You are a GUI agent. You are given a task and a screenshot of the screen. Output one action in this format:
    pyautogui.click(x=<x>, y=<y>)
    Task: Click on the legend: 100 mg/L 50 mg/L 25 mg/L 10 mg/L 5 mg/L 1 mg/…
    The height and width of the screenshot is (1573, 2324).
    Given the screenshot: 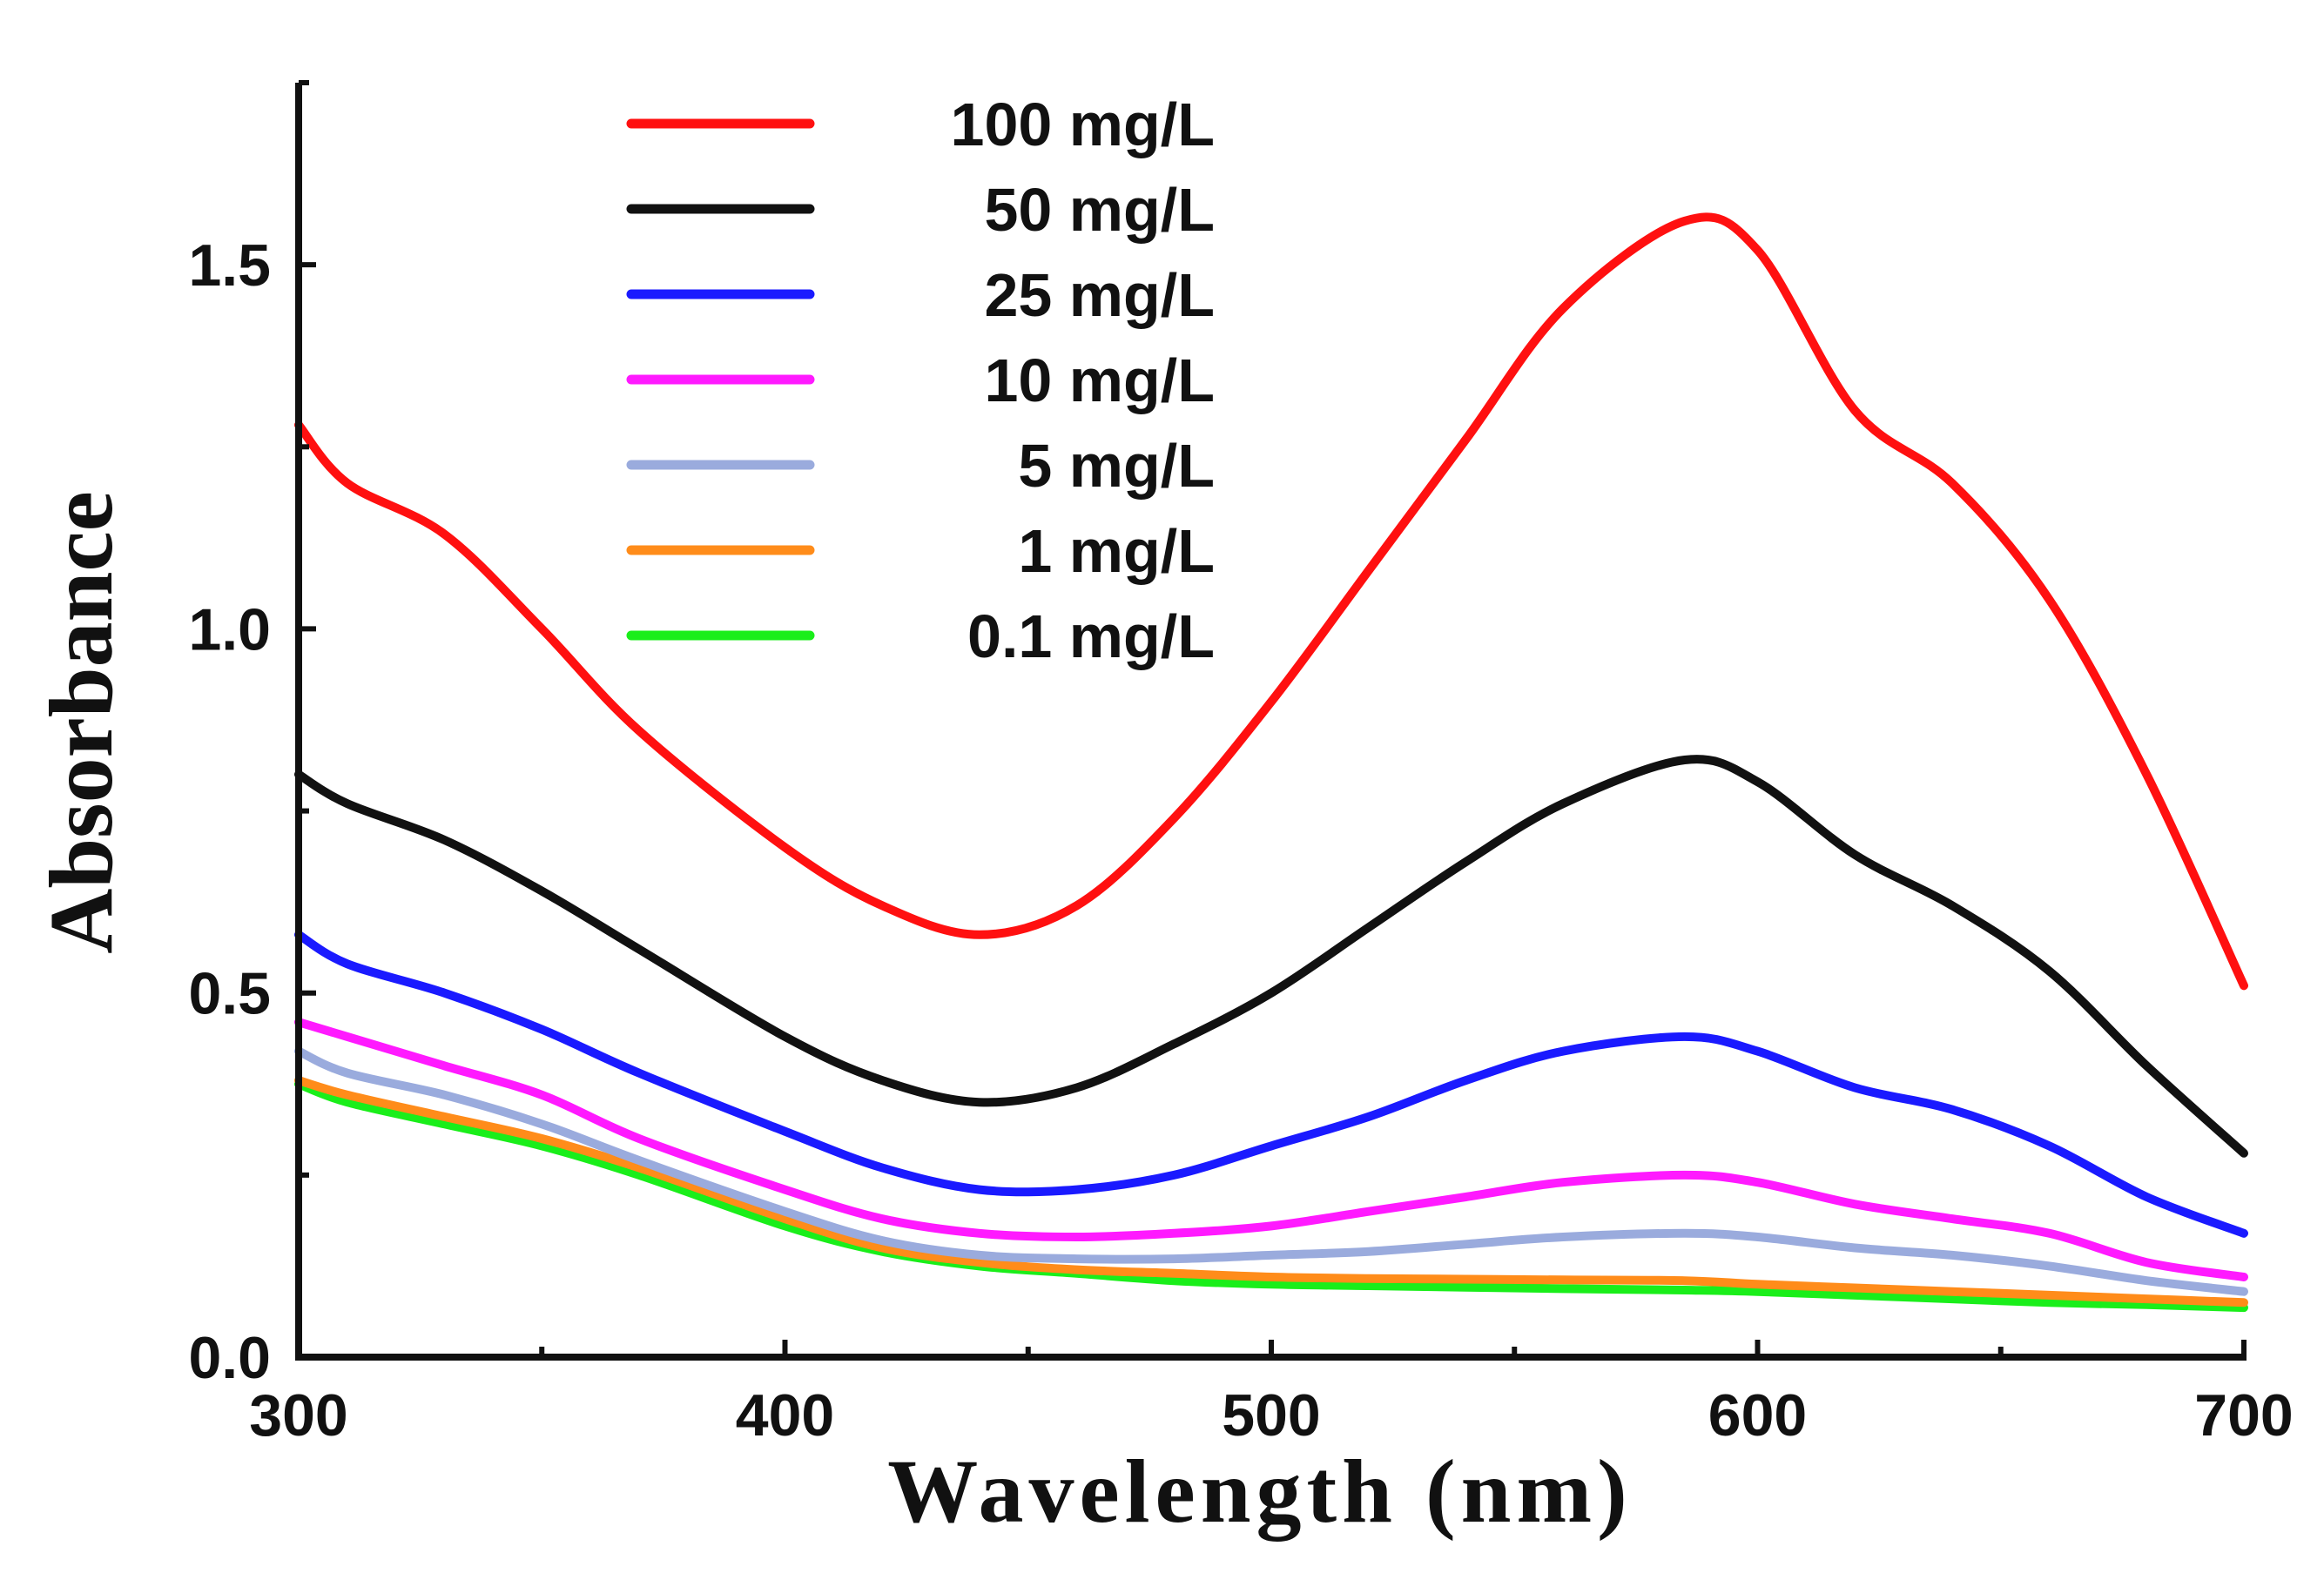 What is the action you would take?
    pyautogui.click(x=920, y=380)
    